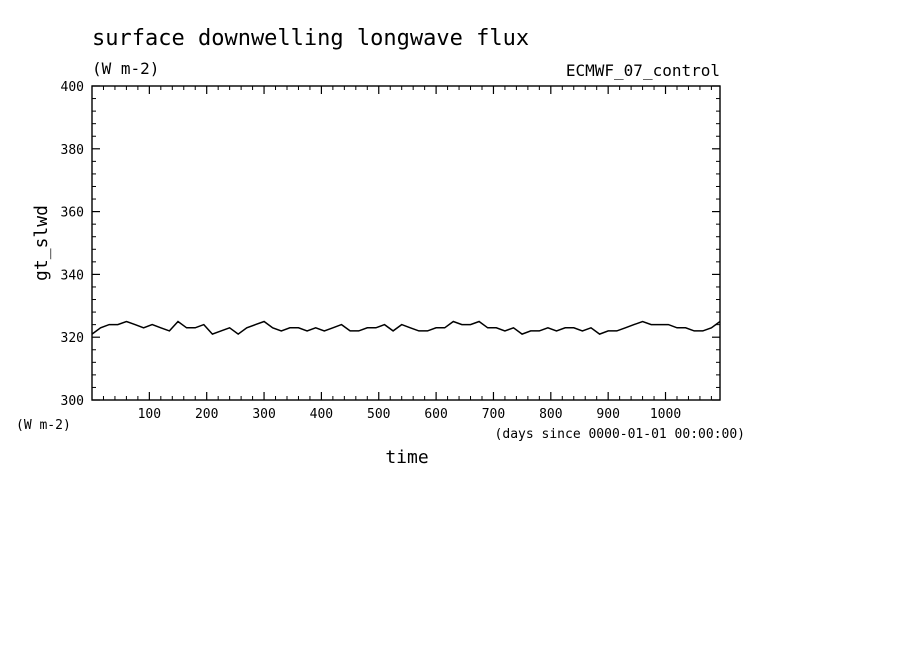  Describe the element at coordinates (406, 457) in the screenshot. I see `x-axis-label: time` at that location.